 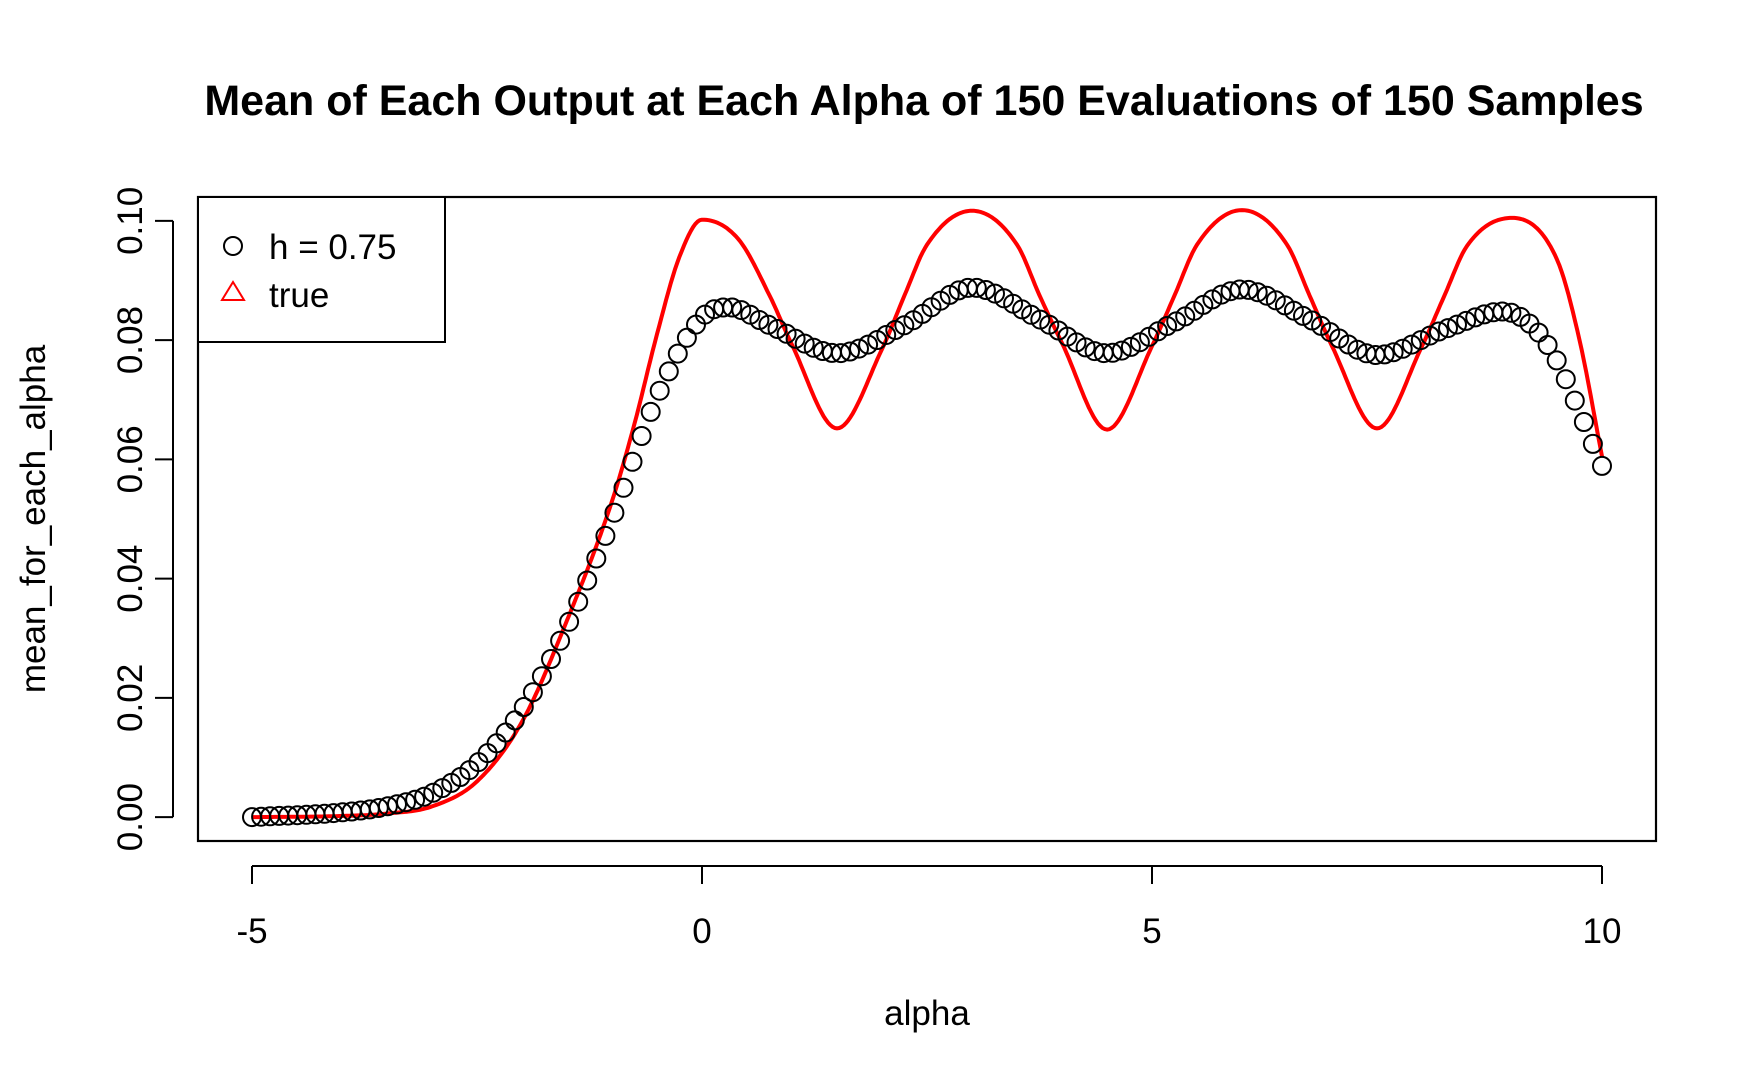 What do you see at coordinates (130, 459) in the screenshot?
I see `y-tick-label: 0.06` at bounding box center [130, 459].